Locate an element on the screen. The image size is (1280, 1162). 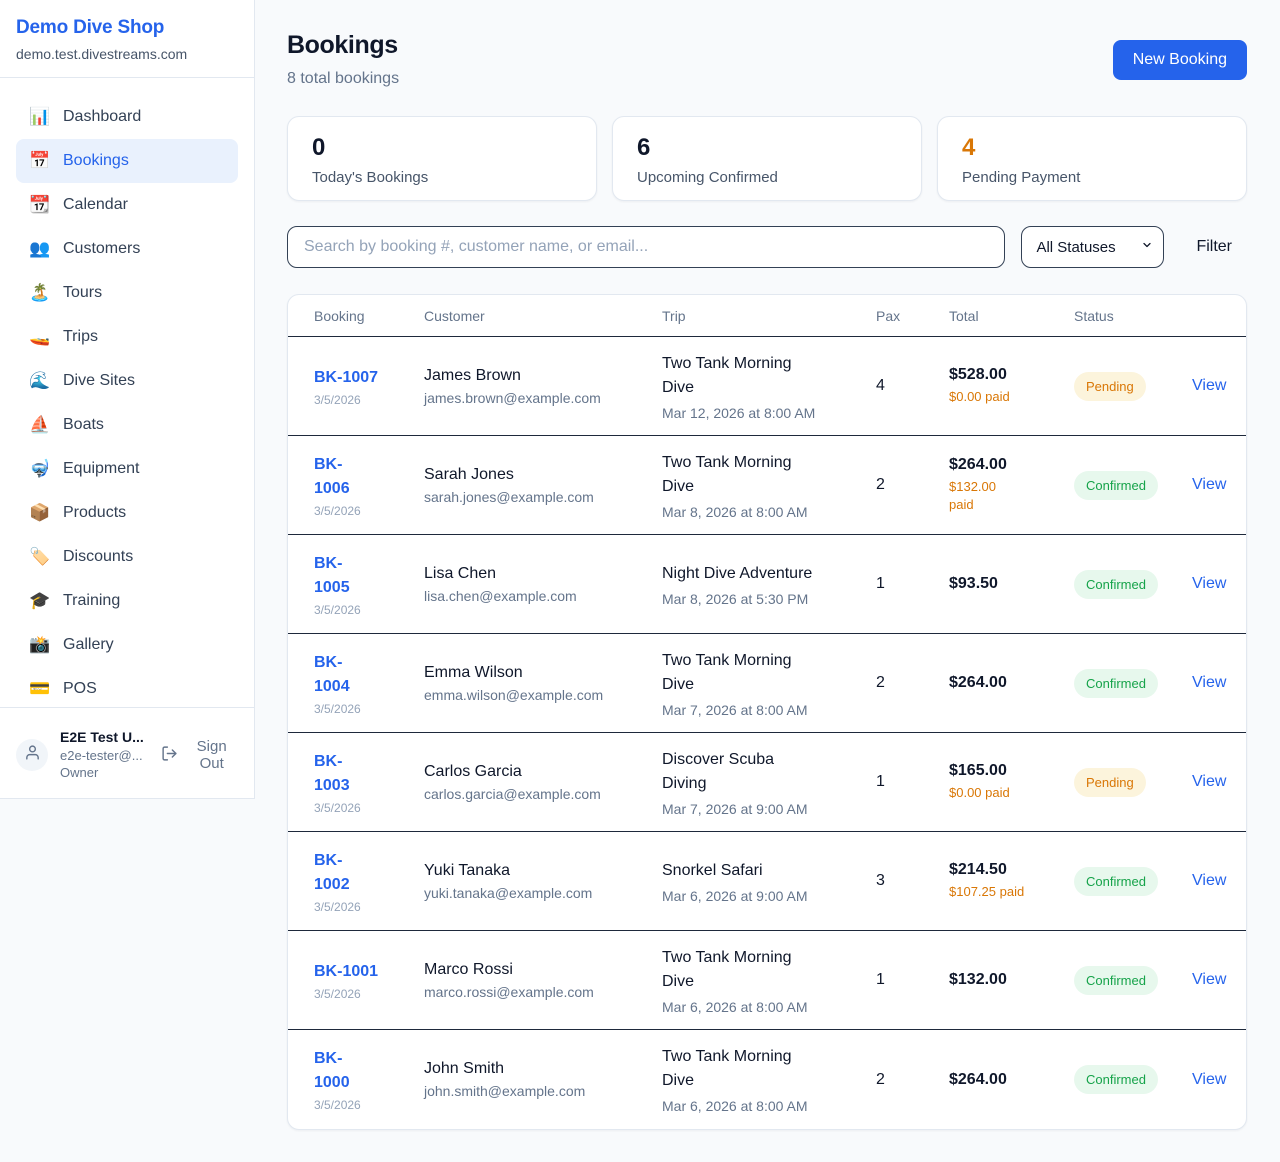
customer-cell: Emma Wilson emma.wilson@example.com is located at coordinates (543, 683).